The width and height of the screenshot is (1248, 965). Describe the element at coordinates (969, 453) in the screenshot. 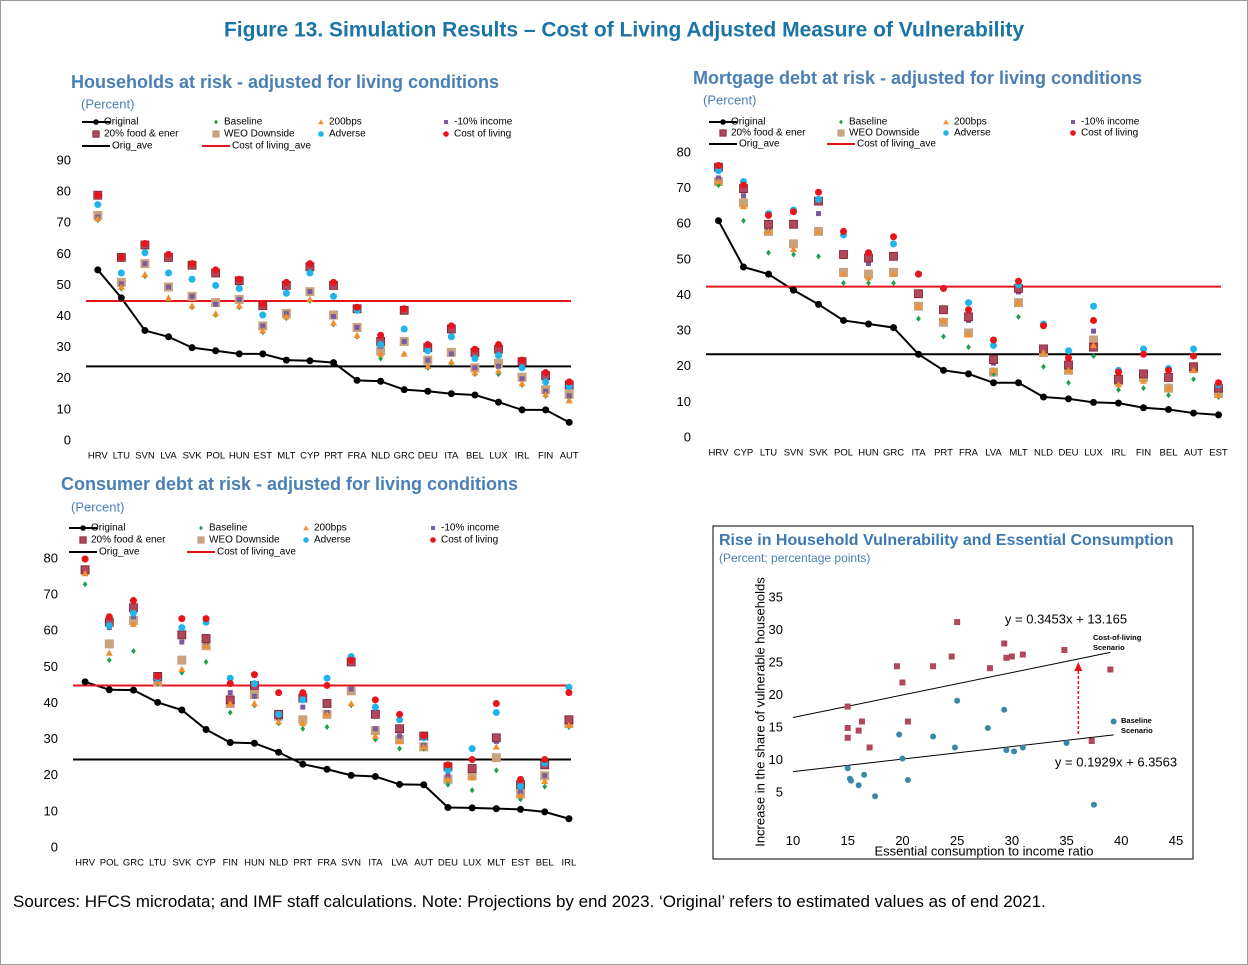

I see `x-tick-label: FRA` at that location.